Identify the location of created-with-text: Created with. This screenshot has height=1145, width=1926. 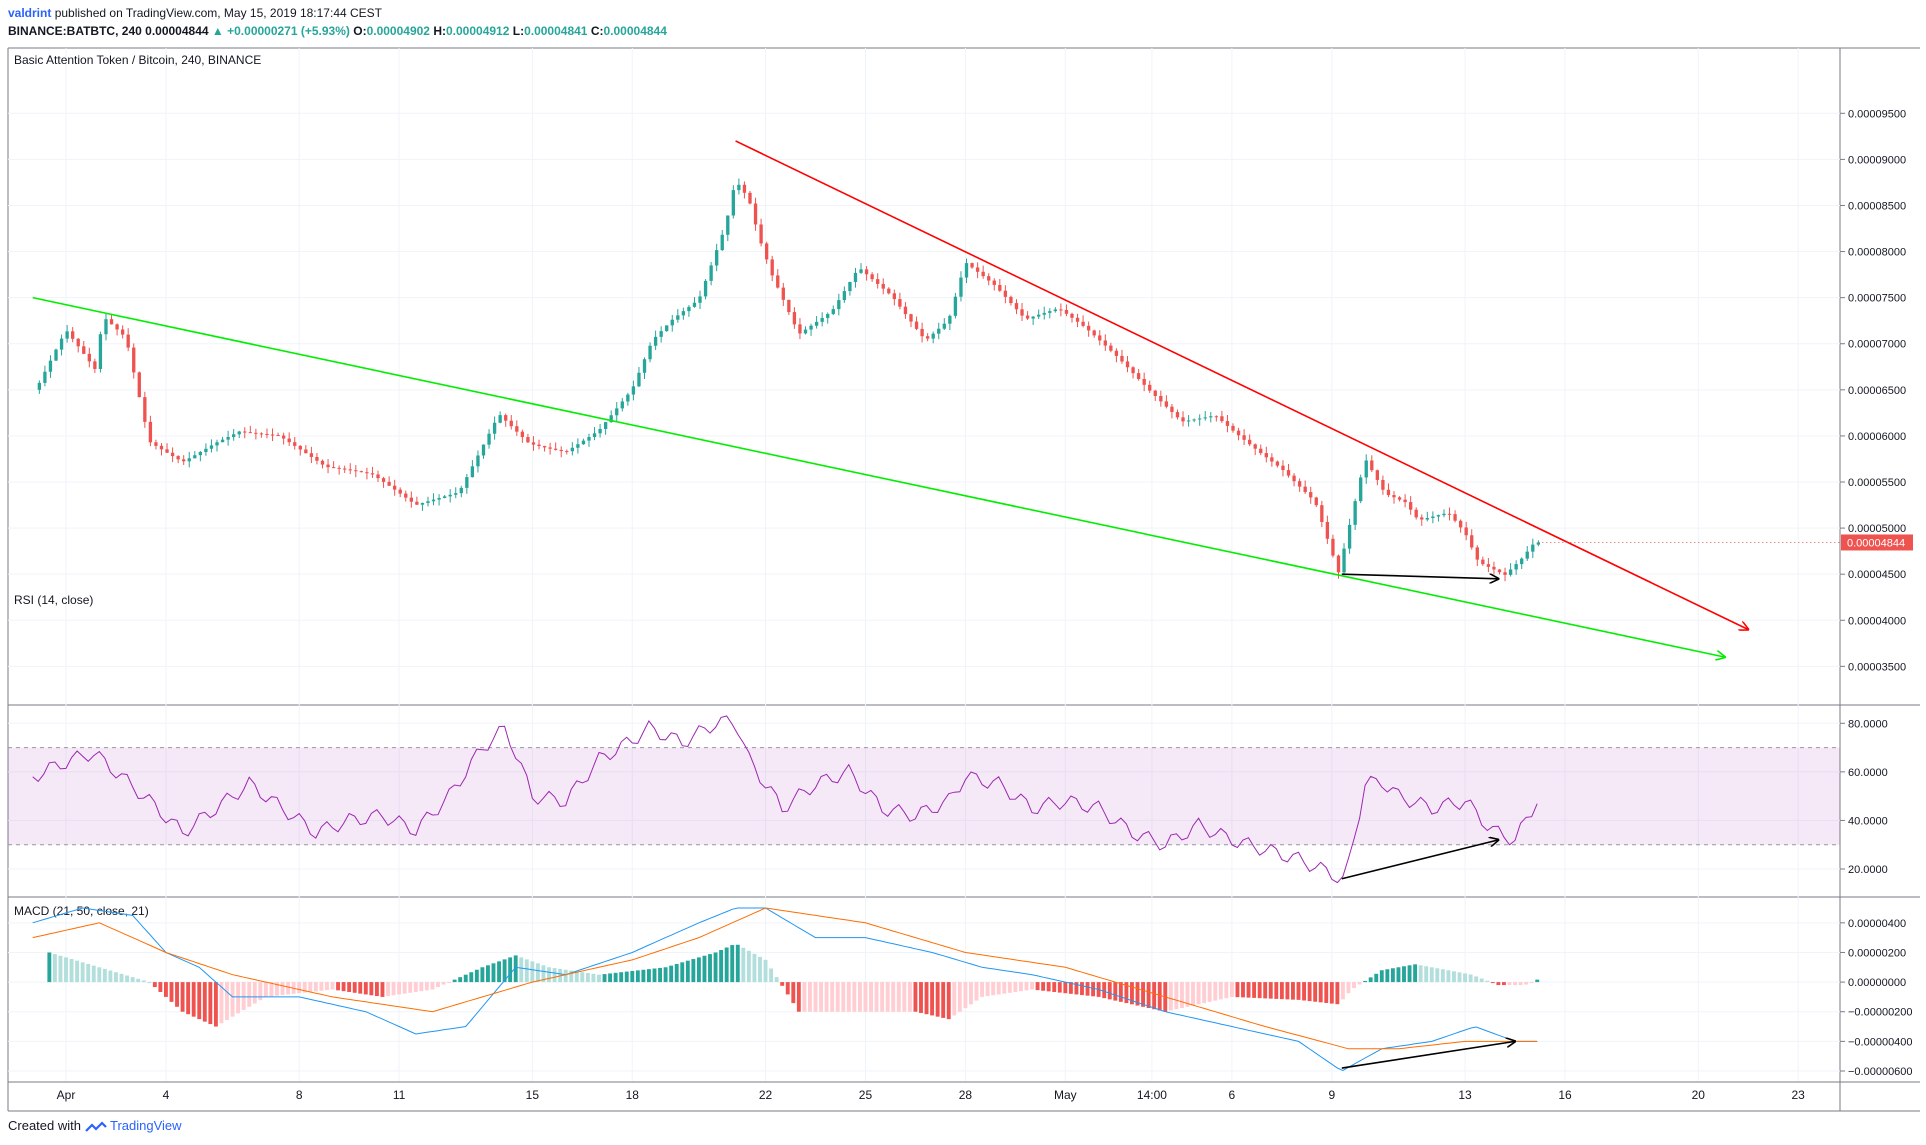
(44, 1125).